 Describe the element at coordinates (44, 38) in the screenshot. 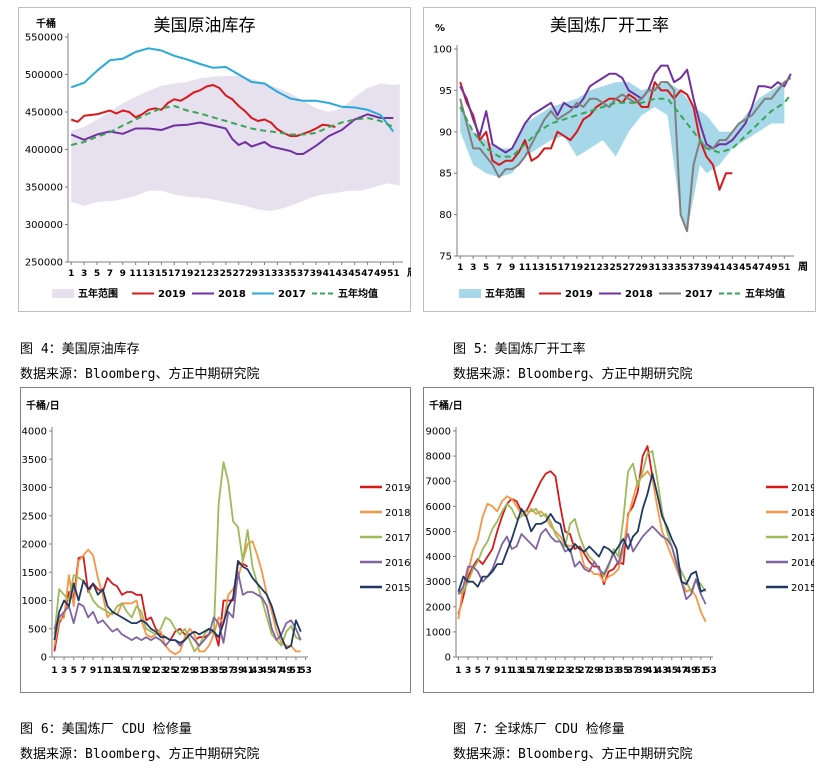

I see `y-tick-label: 550000` at that location.